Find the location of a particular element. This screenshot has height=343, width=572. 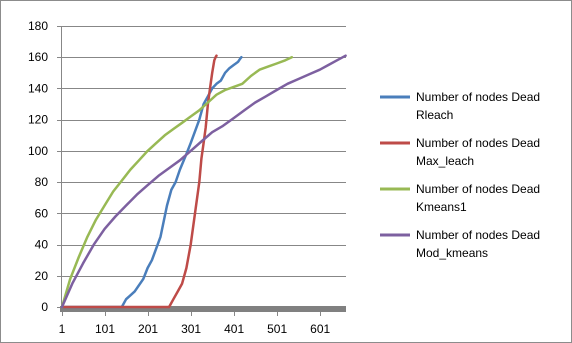

y-tick-label: 40 is located at coordinates (42, 245).